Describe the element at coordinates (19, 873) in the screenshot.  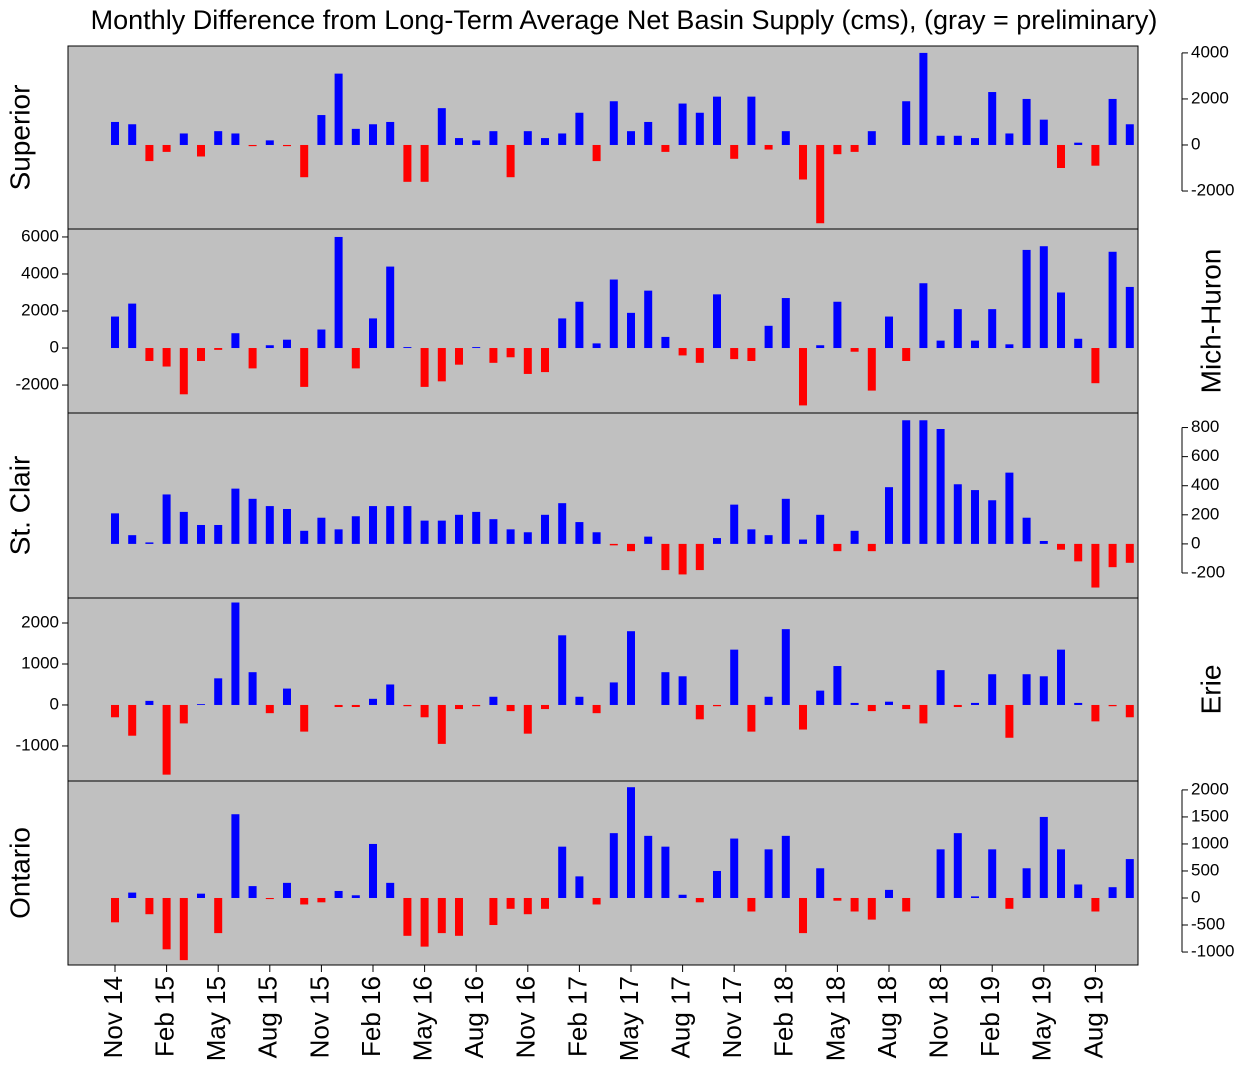
I see `panel-name: Ontario` at that location.